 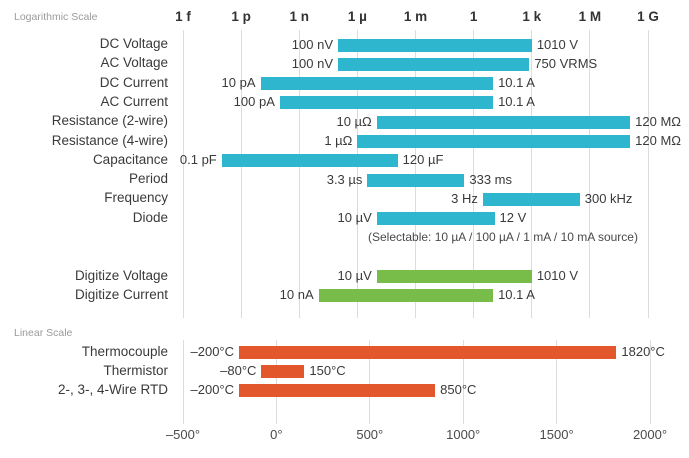 I want to click on range-bar-thermistor, so click(x=283, y=371).